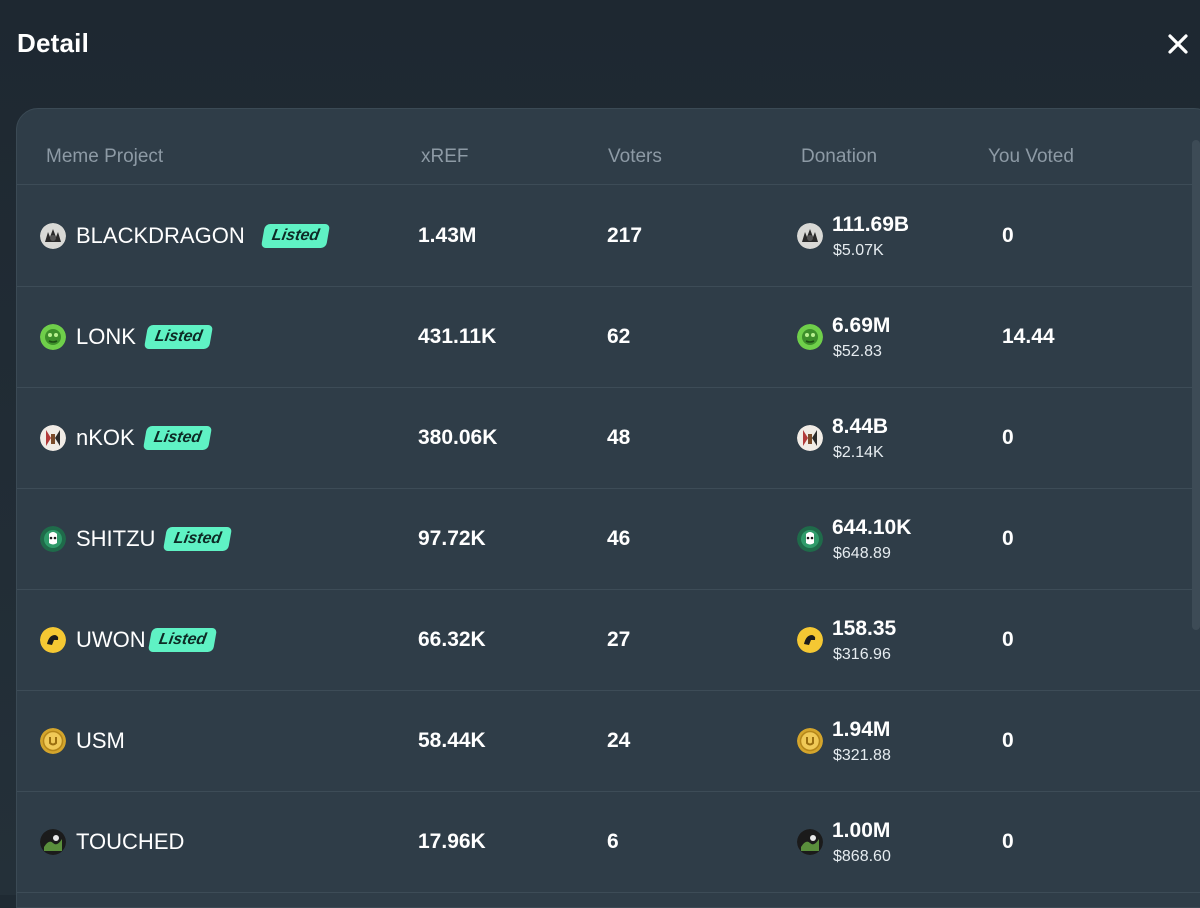  What do you see at coordinates (619, 437) in the screenshot?
I see `voters-value: 48` at bounding box center [619, 437].